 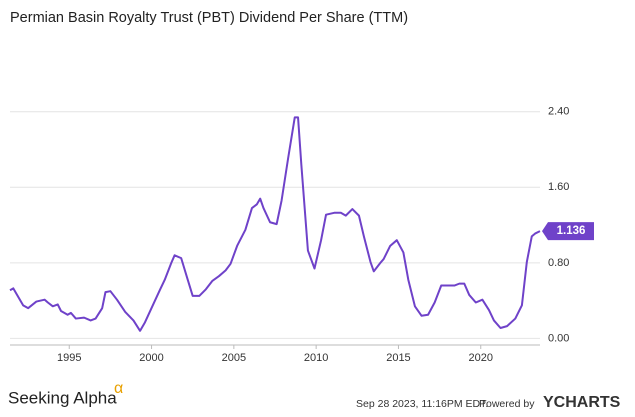 What do you see at coordinates (558, 112) in the screenshot?
I see `y-tick-label: 2.40` at bounding box center [558, 112].